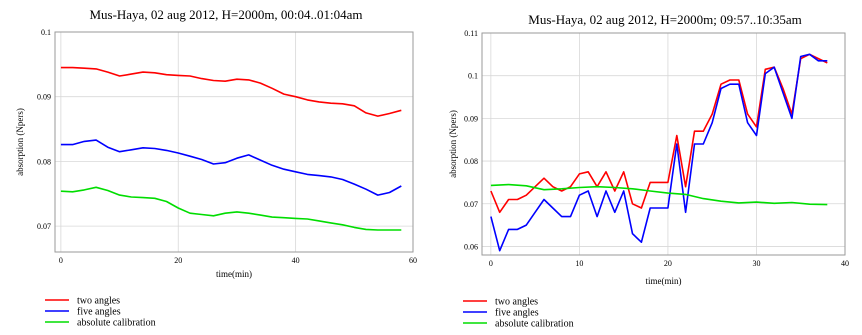 The width and height of the screenshot is (862, 335). Describe the element at coordinates (579, 263) in the screenshot. I see `x-tick-label: 10` at that location.